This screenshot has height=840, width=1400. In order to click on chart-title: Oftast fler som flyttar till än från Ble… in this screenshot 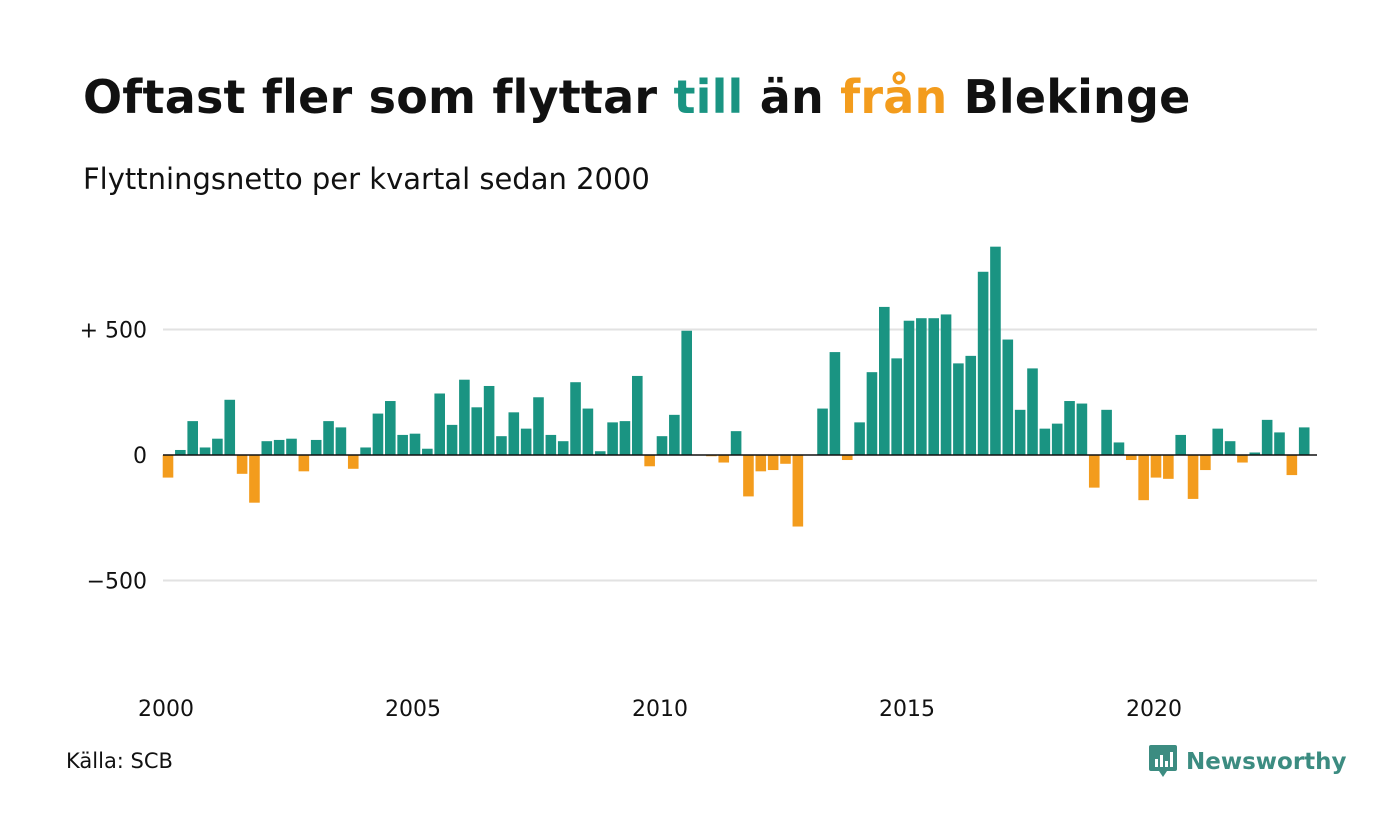, I will do `click(637, 97)`.